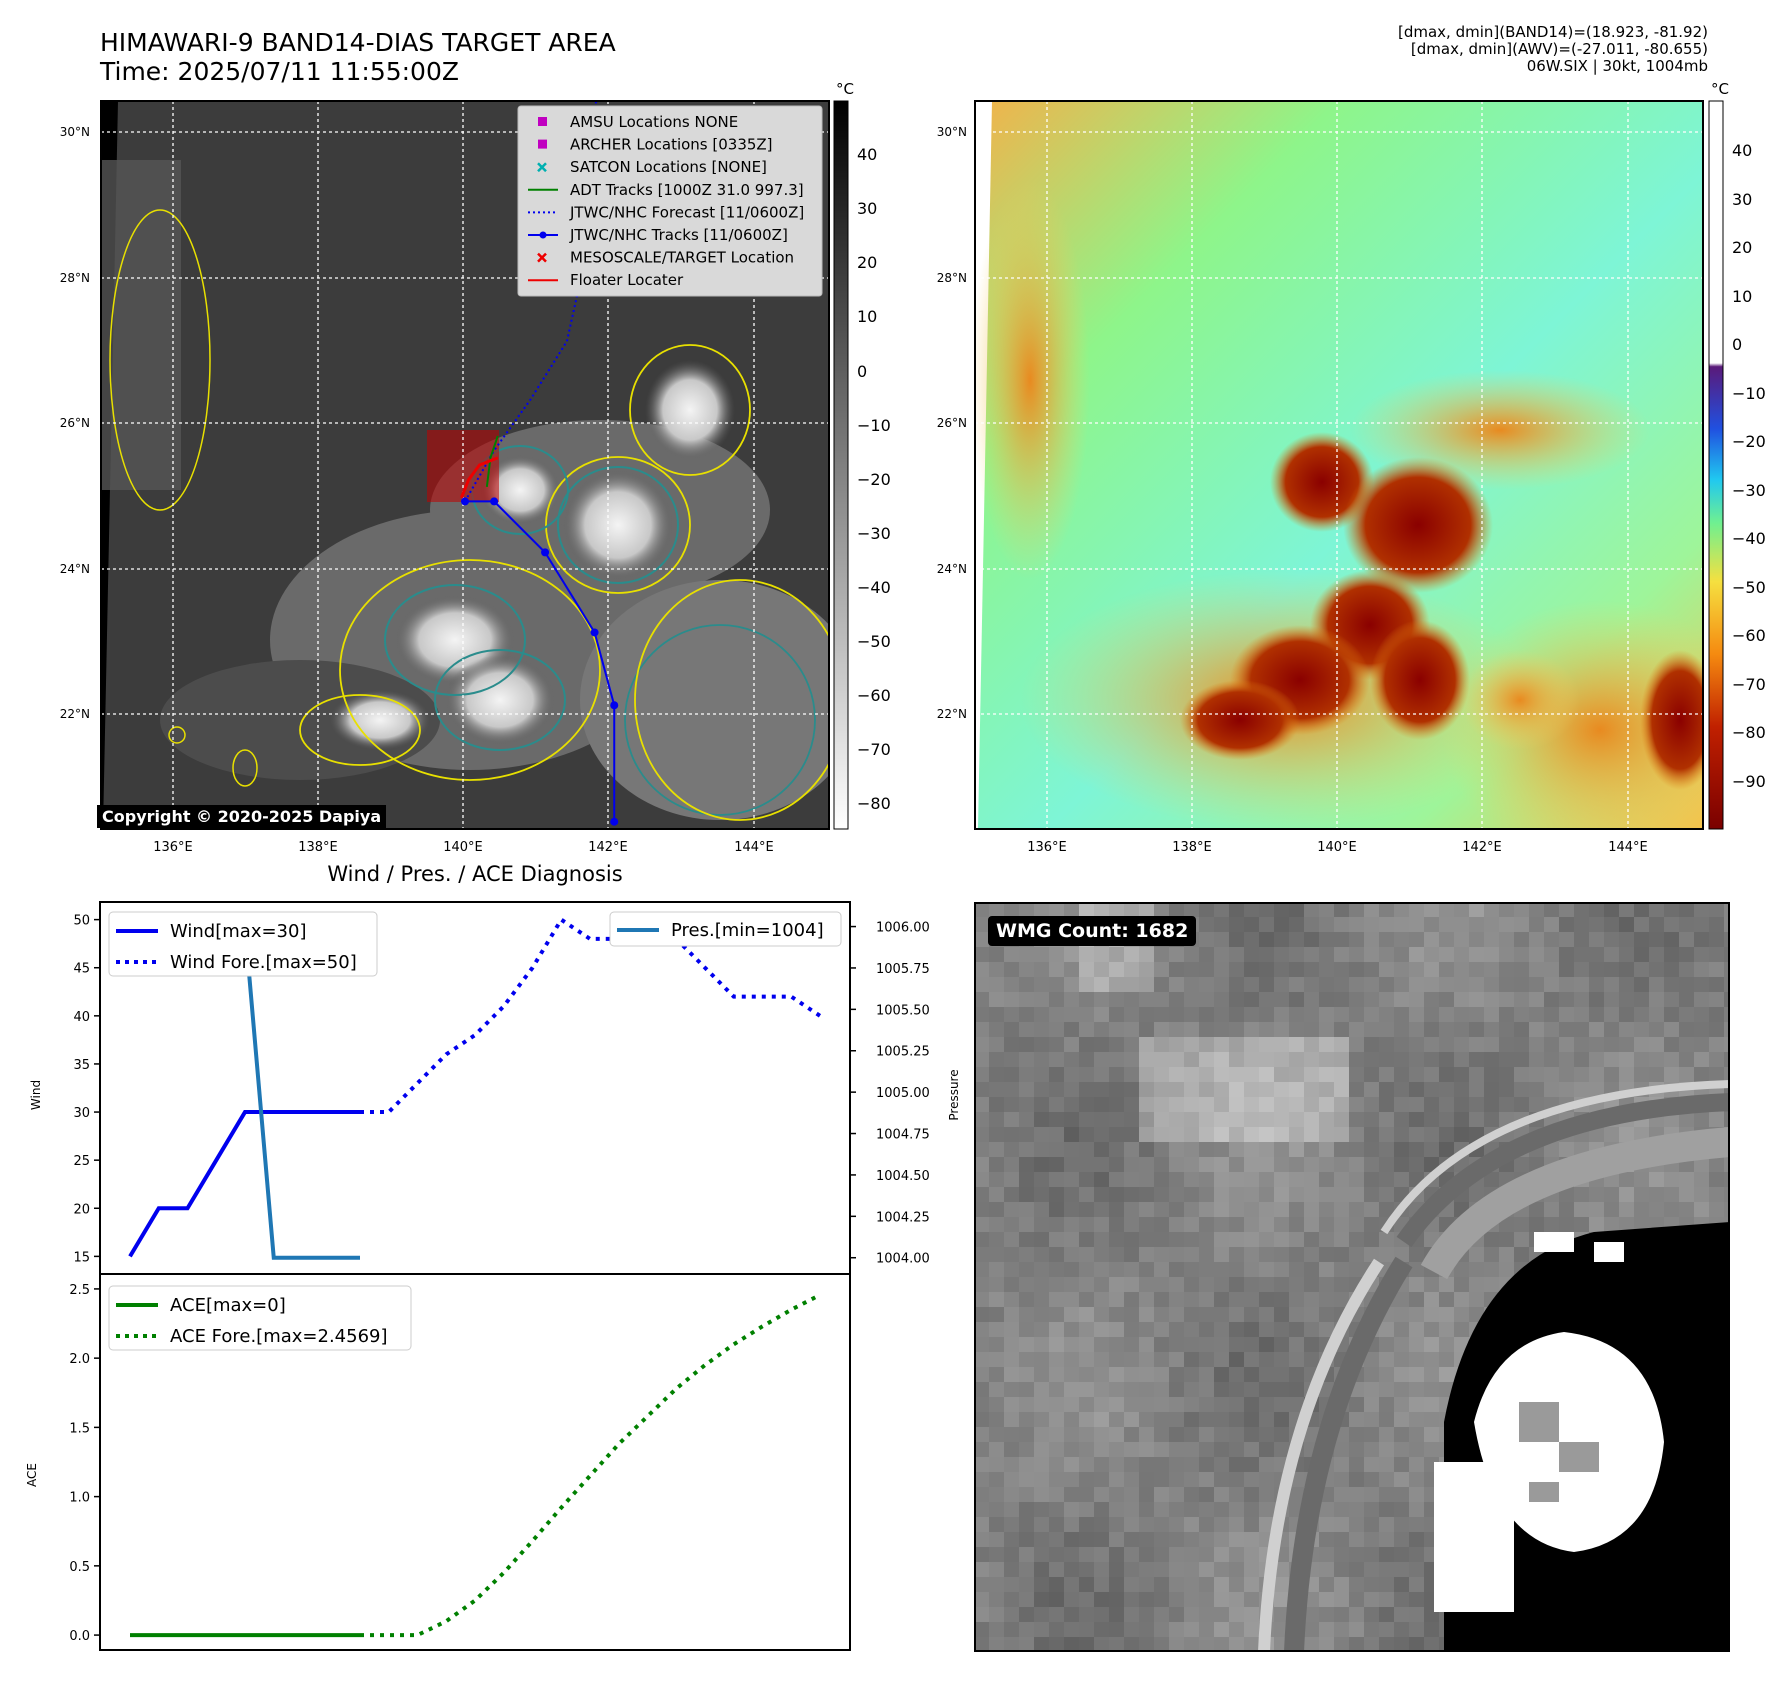  I want to click on wind-tick-label: 15, so click(81, 1257).